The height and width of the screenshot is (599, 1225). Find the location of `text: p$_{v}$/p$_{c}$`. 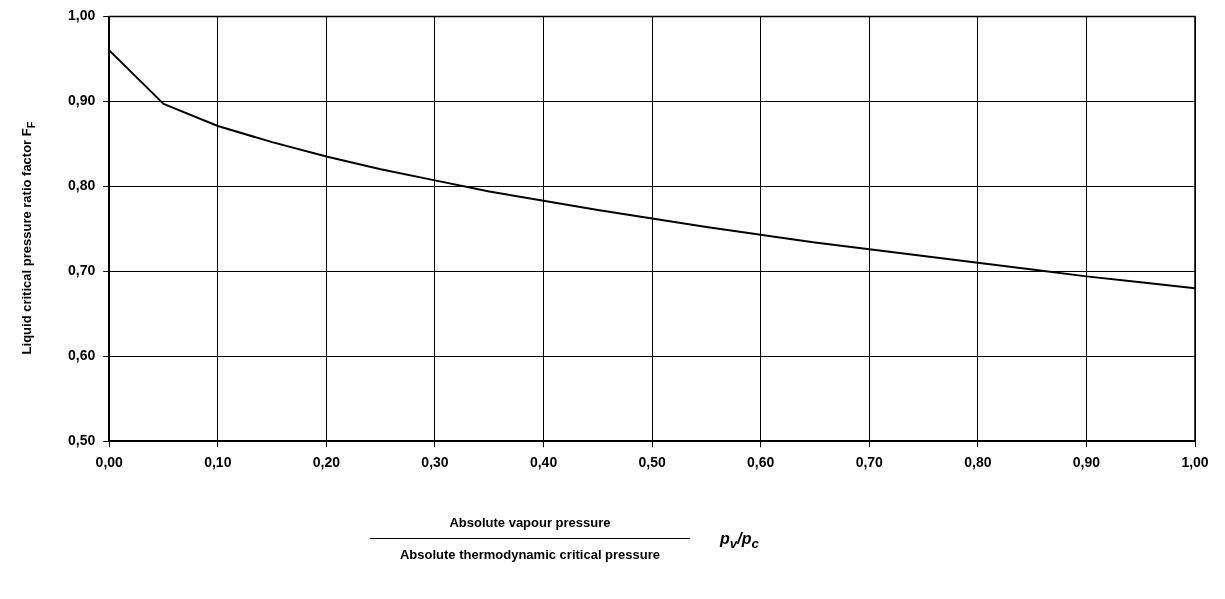

text: p$_{v}$/p$_{c}$ is located at coordinates (739, 541).